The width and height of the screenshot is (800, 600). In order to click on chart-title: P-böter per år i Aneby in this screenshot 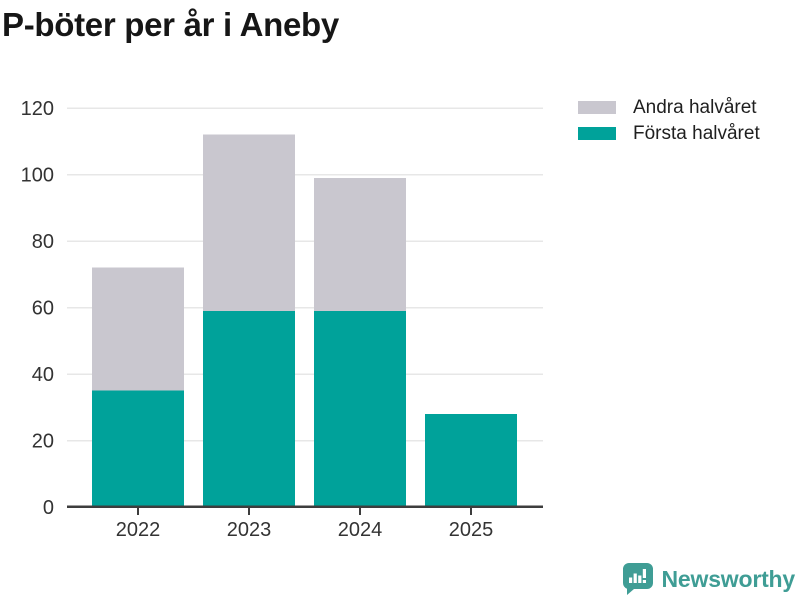, I will do `click(170, 24)`.